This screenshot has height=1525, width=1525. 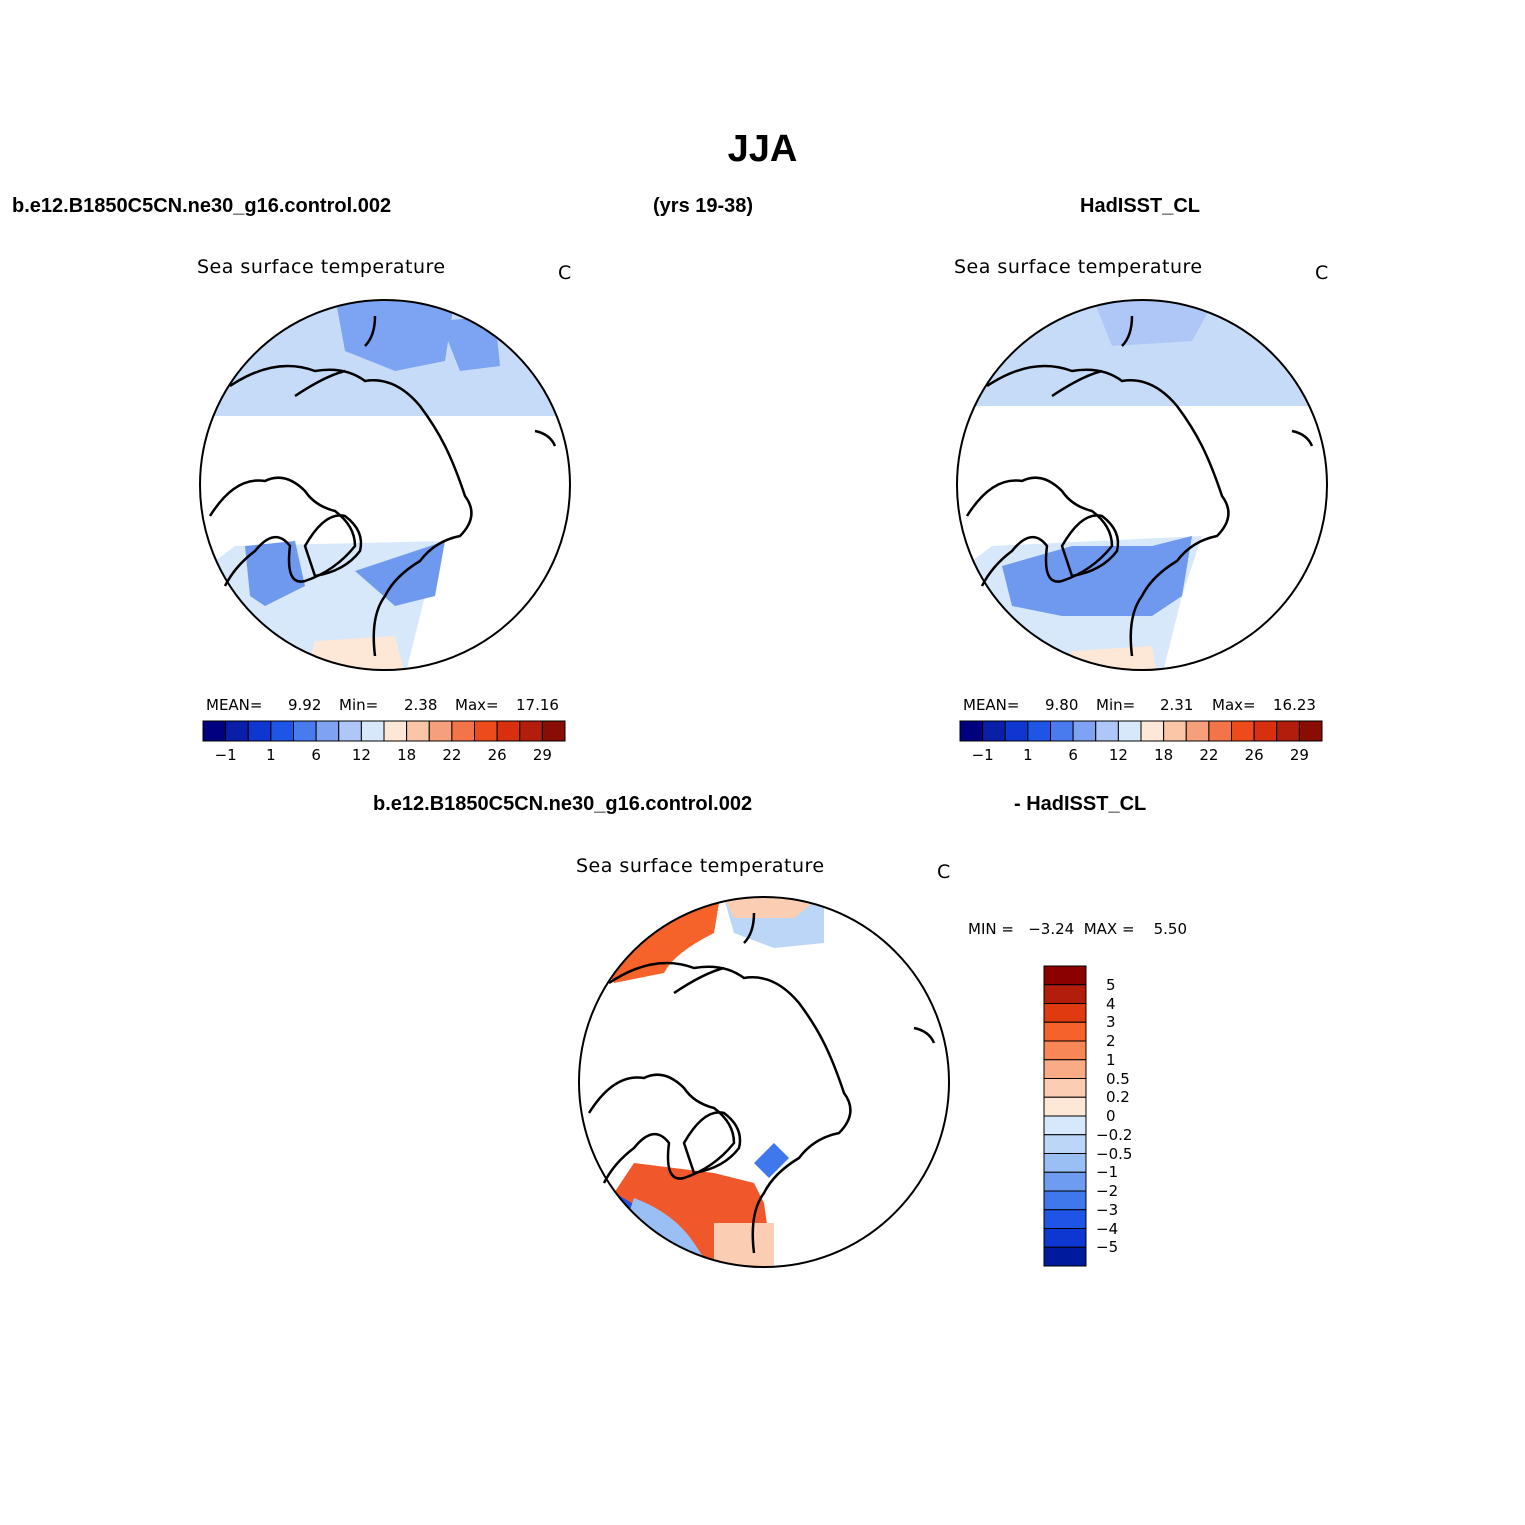 What do you see at coordinates (1299, 755) in the screenshot?
I see `colorbar-tick-label: 29` at bounding box center [1299, 755].